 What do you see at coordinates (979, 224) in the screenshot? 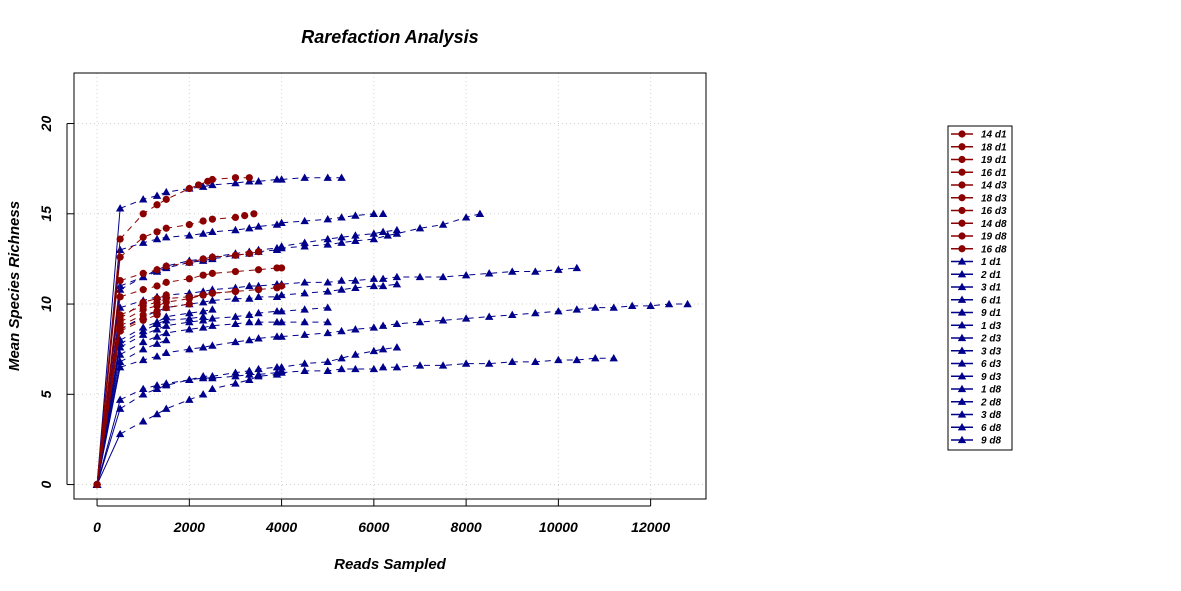
I see `legend-item: 14 d8` at bounding box center [979, 224].